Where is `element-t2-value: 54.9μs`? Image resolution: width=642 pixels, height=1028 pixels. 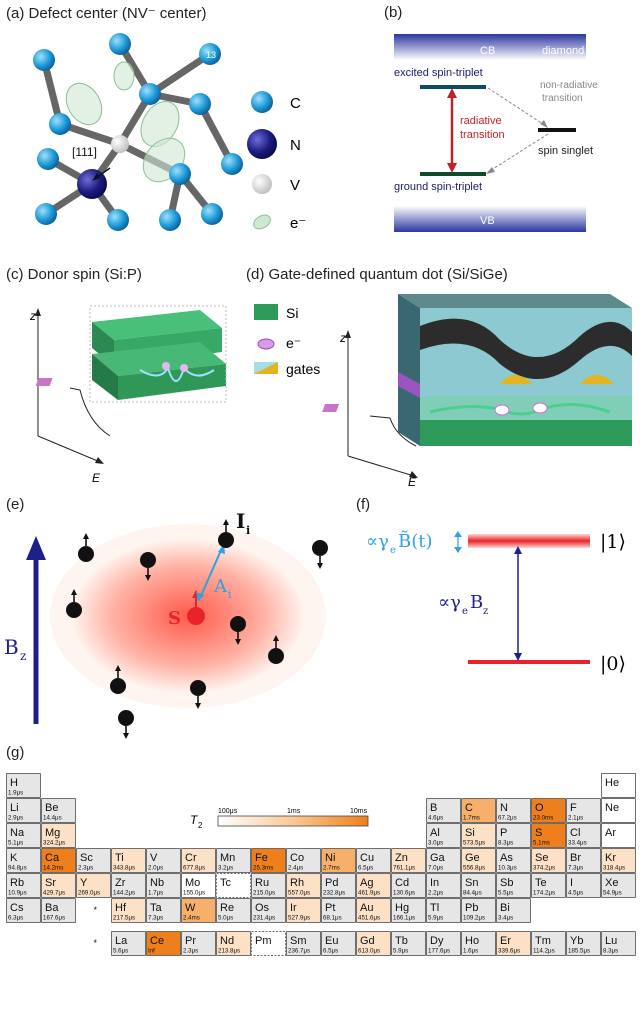
element-t2-value: 54.9μs is located at coordinates (612, 893).